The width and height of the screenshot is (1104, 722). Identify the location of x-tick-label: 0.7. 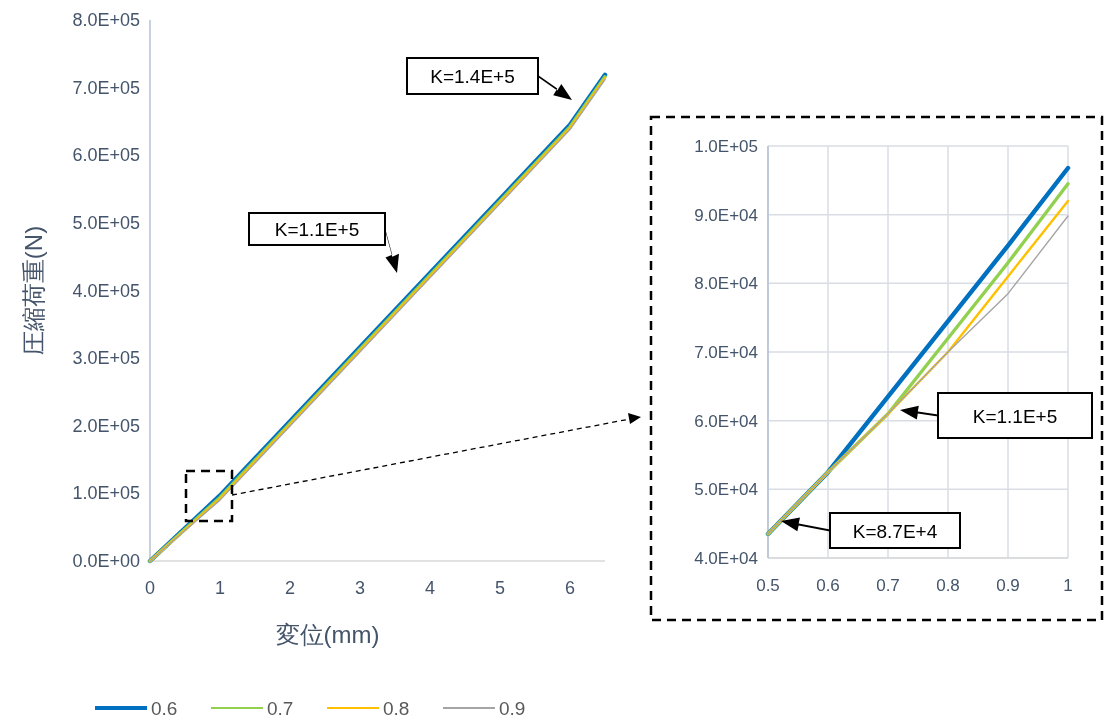
(888, 585).